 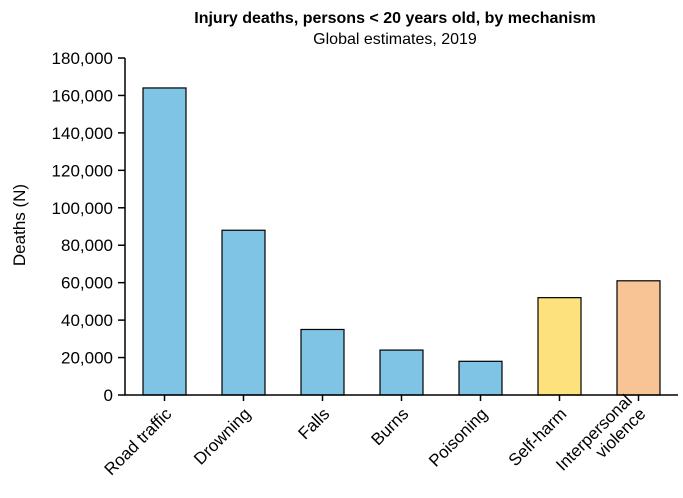 I want to click on x-tick-label: Drowning, so click(x=222, y=436).